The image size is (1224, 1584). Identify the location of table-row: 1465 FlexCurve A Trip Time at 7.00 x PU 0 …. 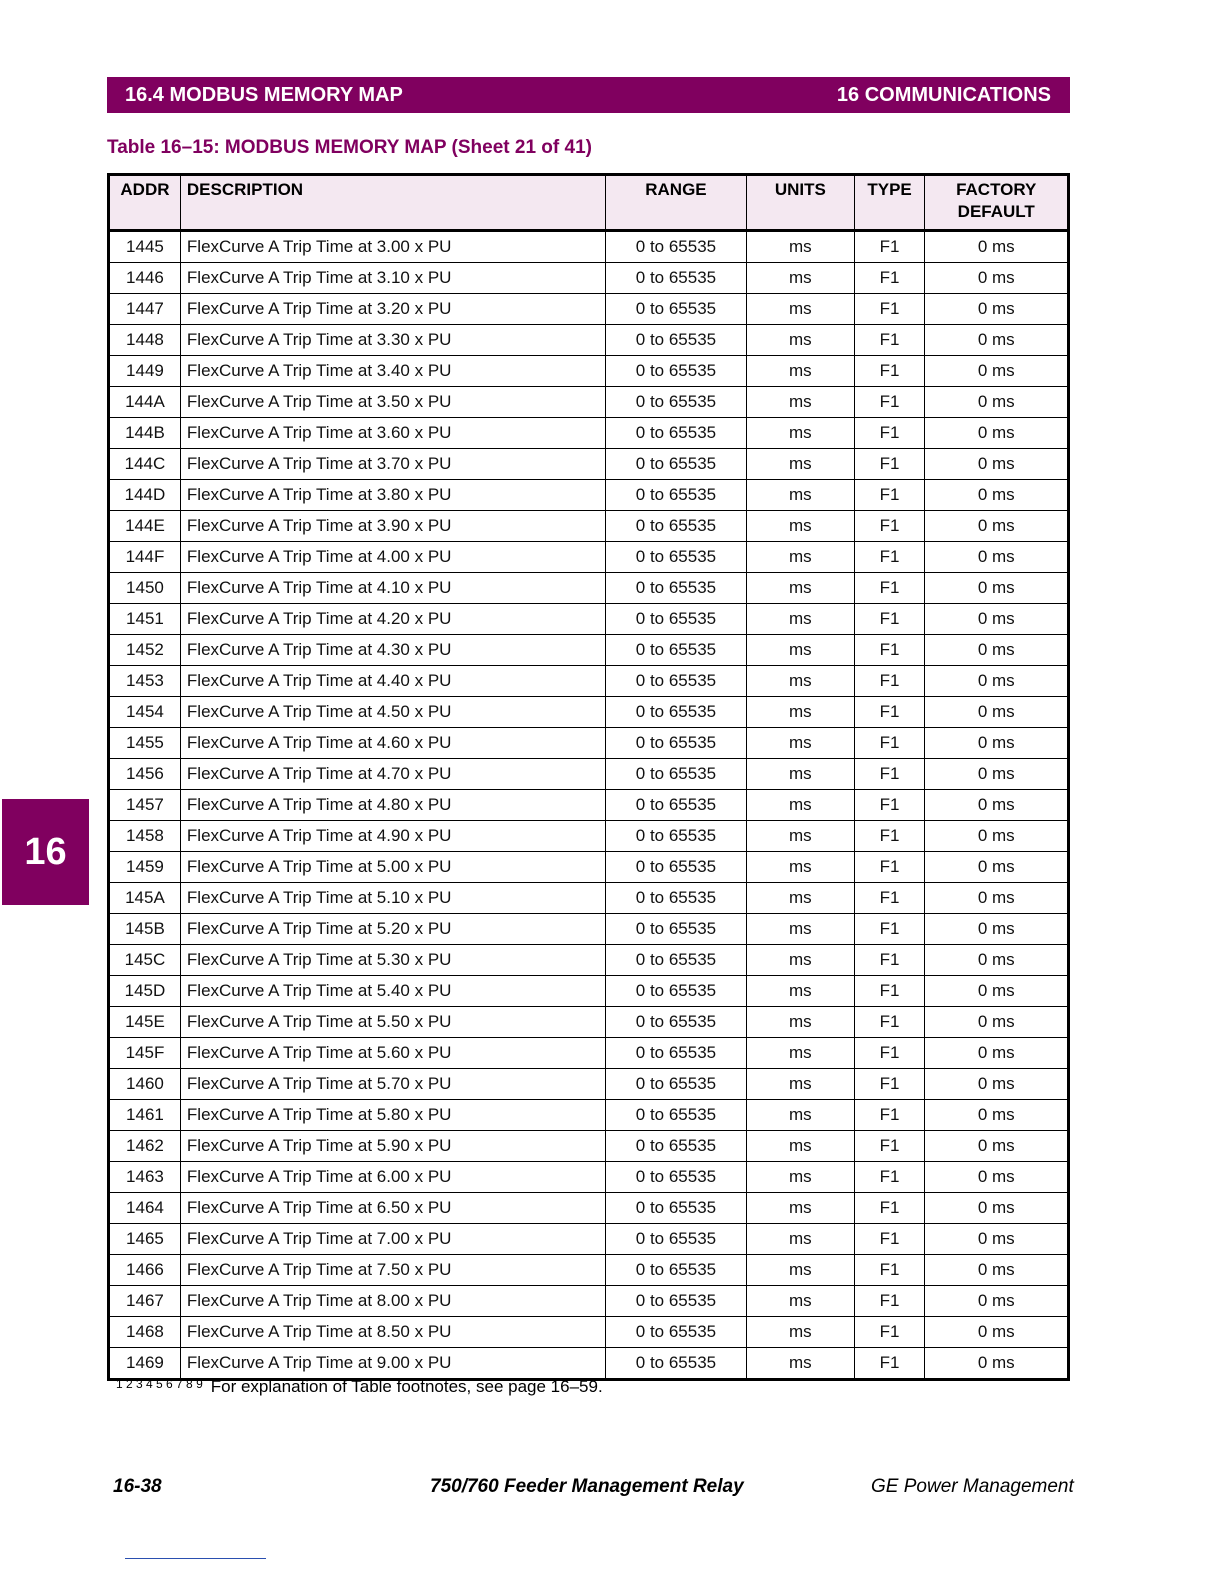
(588, 1239).